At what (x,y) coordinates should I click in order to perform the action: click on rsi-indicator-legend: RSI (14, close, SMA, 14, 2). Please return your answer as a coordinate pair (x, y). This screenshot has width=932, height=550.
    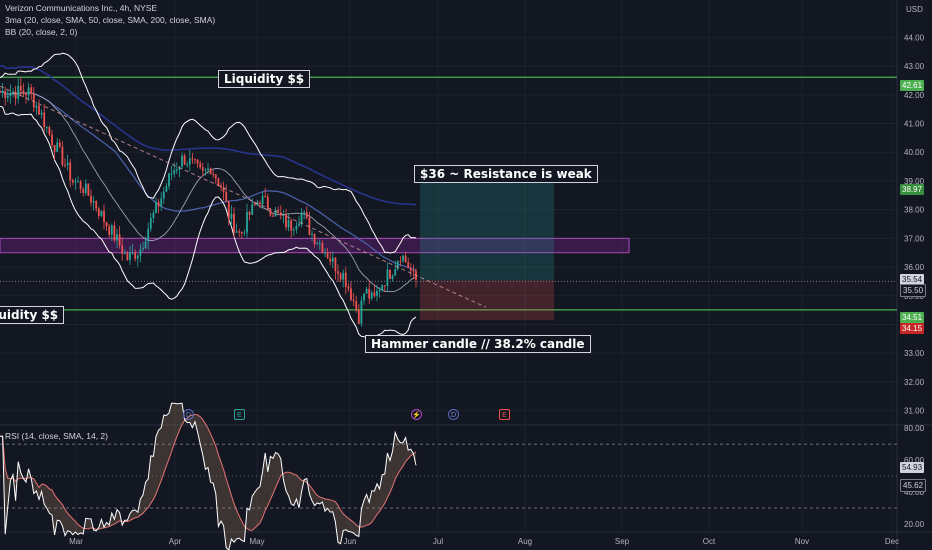
    Looking at the image, I should click on (56, 436).